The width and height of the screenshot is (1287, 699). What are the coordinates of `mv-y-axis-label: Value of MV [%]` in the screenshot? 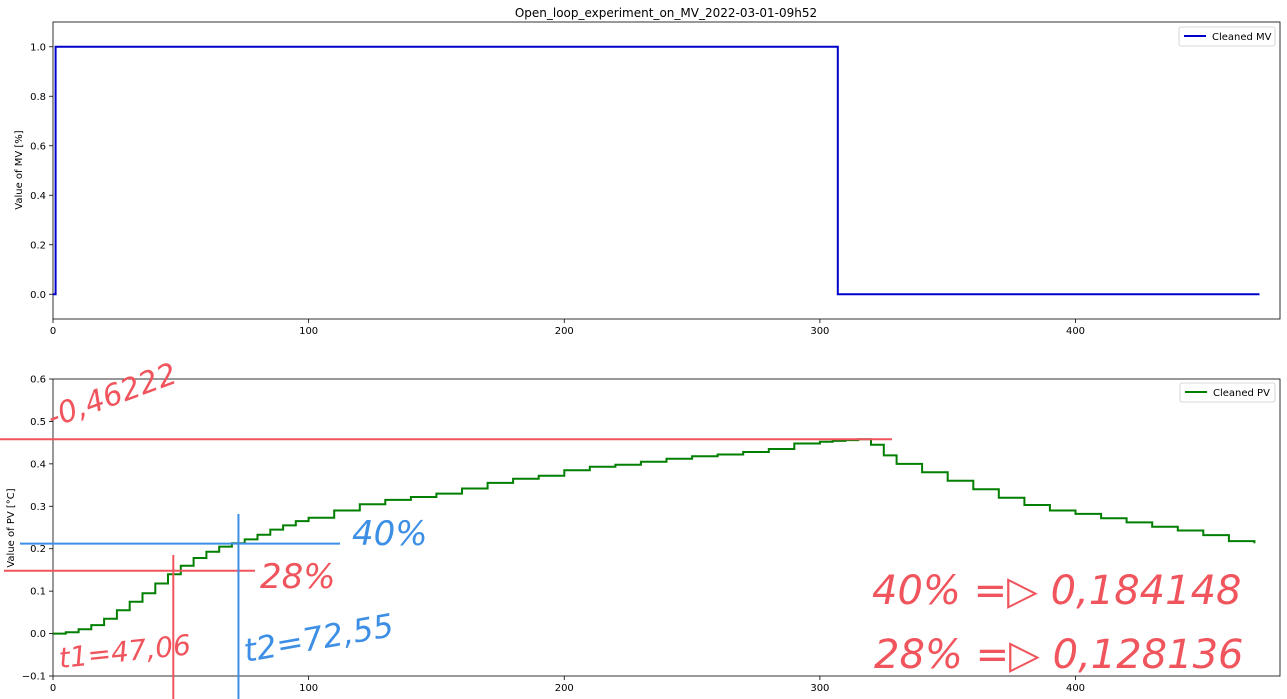 It's located at (19, 170).